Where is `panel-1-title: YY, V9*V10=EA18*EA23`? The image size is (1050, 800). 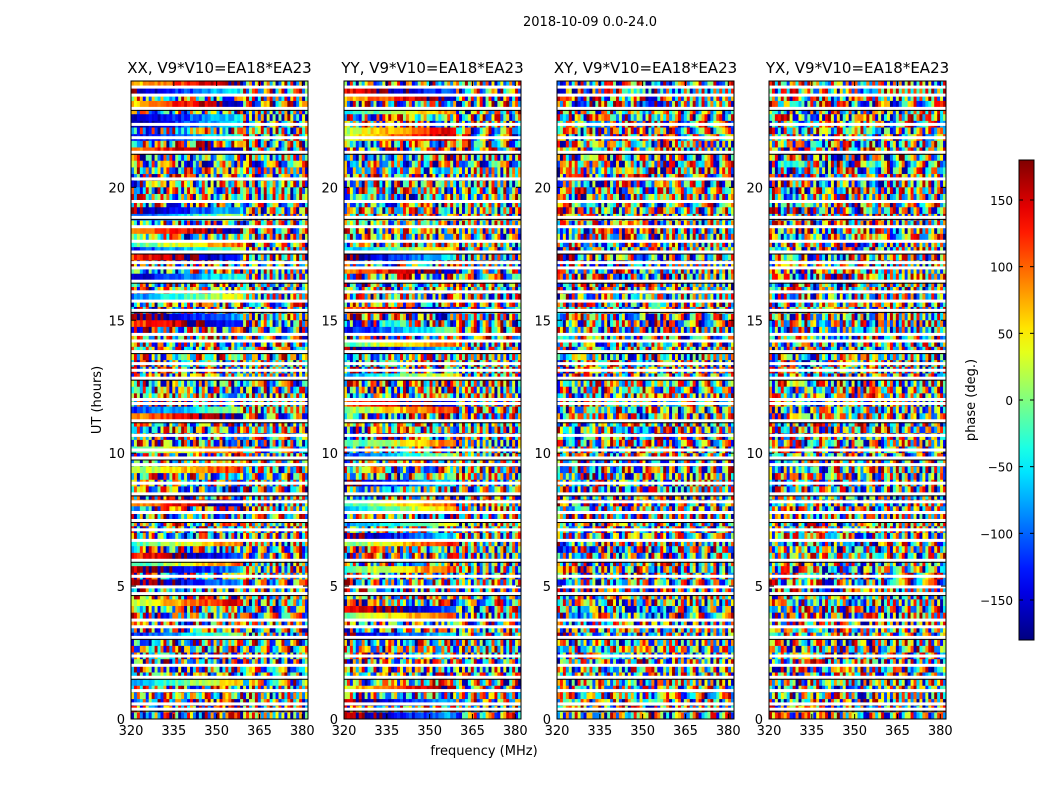 panel-1-title: YY, V9*V10=EA18*EA23 is located at coordinates (431, 68).